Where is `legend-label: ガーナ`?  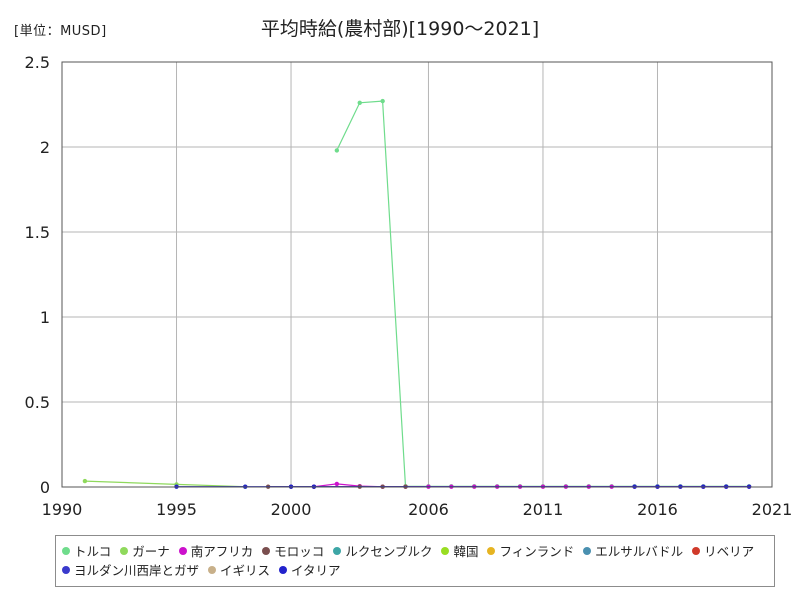
legend-label: ガーナ is located at coordinates (151, 551).